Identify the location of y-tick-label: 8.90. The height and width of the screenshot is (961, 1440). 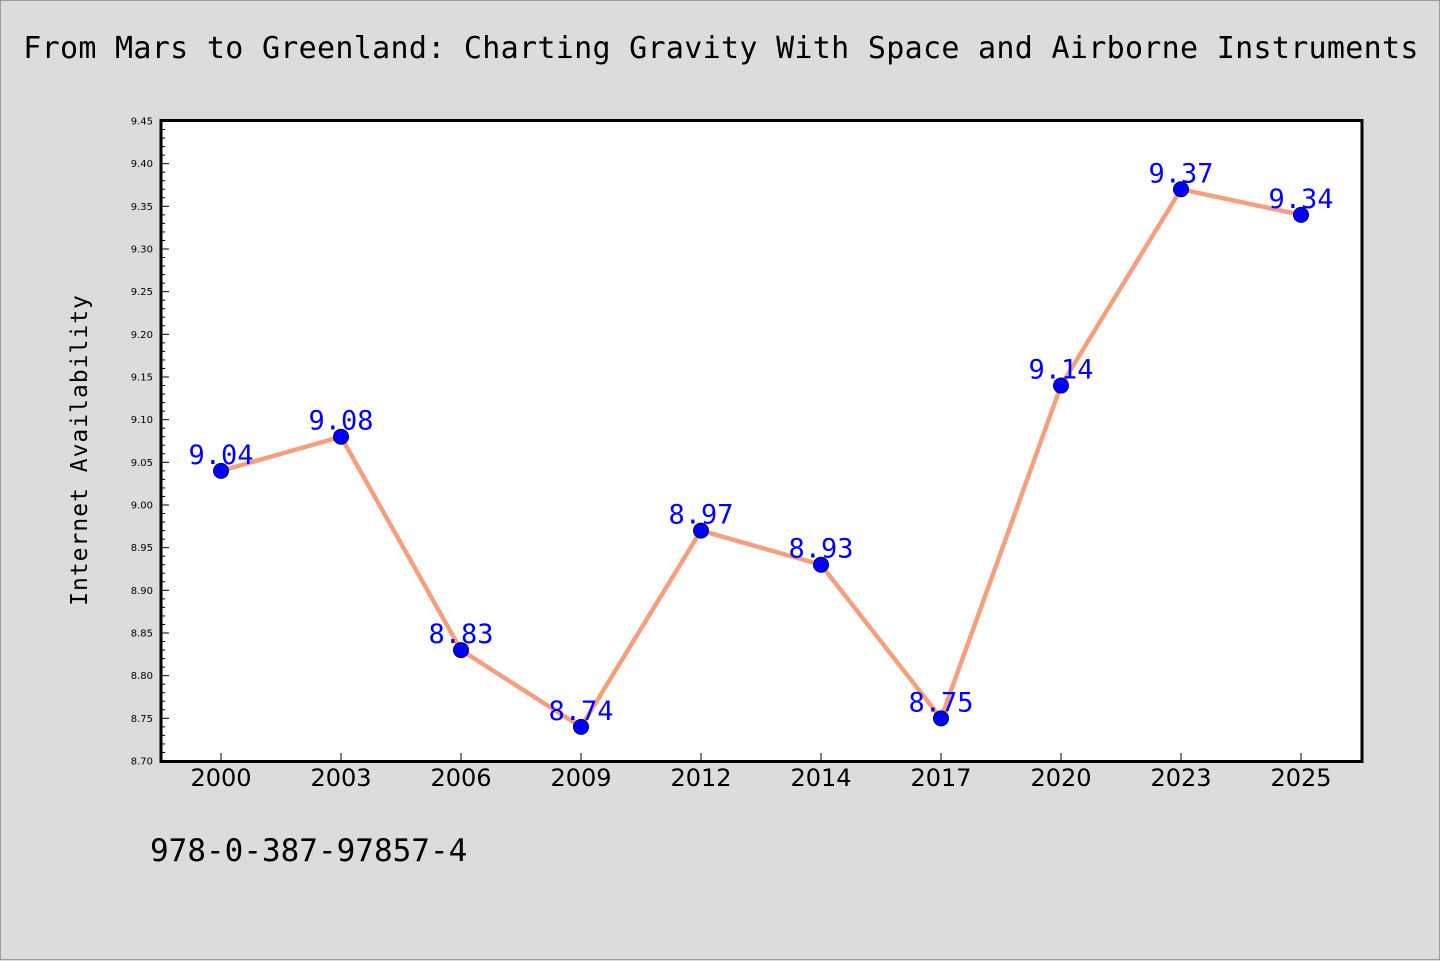
(142, 591).